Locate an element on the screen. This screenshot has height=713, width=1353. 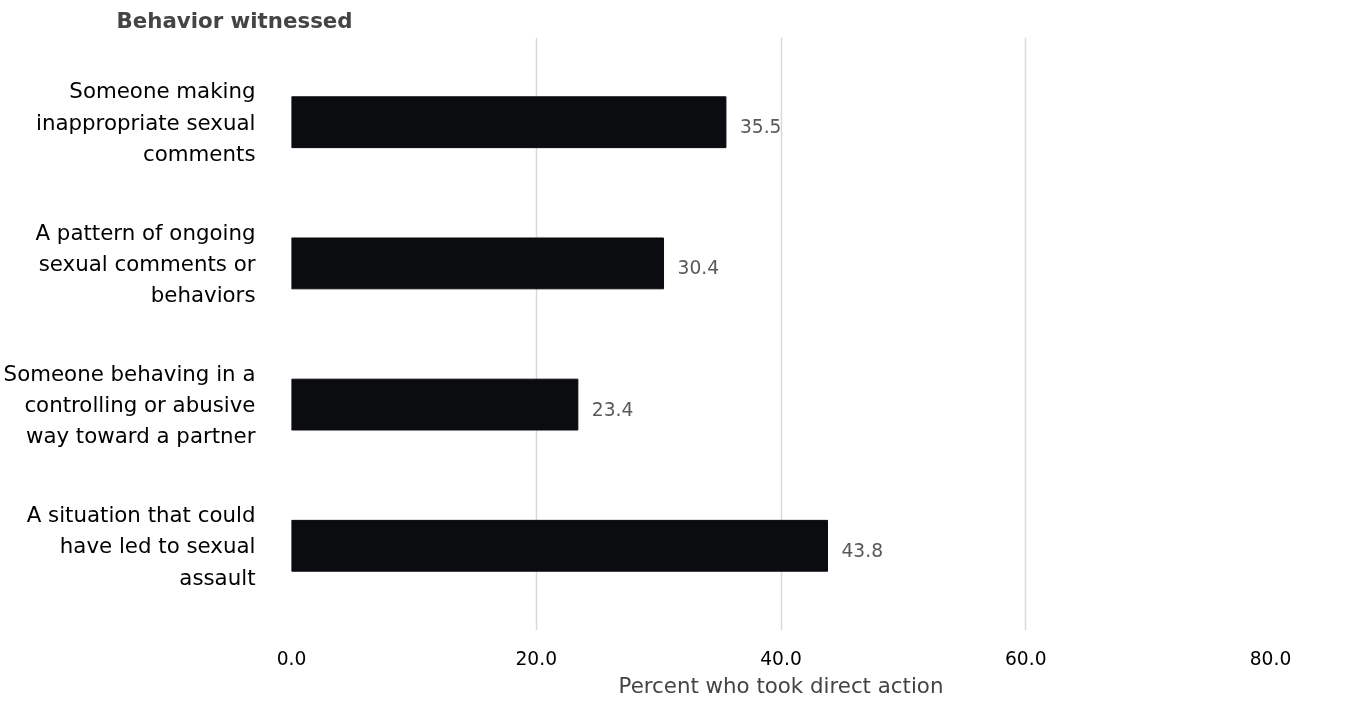
x-axis-title: Percent who took direct action is located at coordinates (781, 685).